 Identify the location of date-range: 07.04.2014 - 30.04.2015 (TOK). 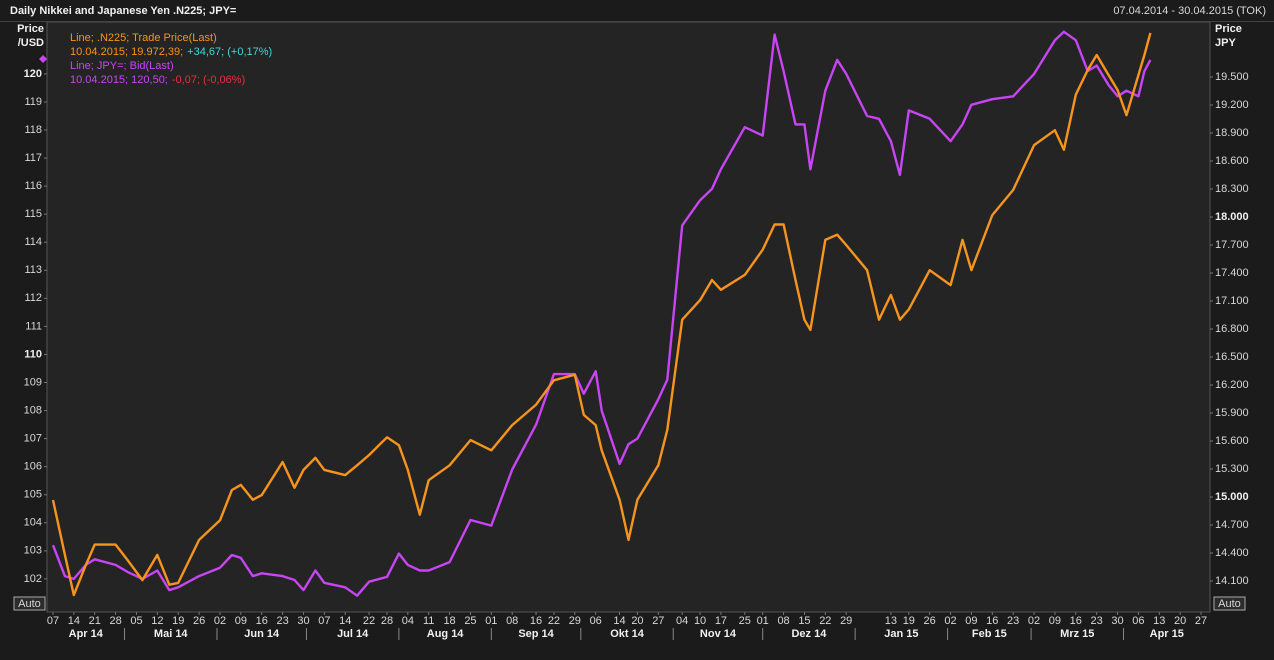
(1189, 11).